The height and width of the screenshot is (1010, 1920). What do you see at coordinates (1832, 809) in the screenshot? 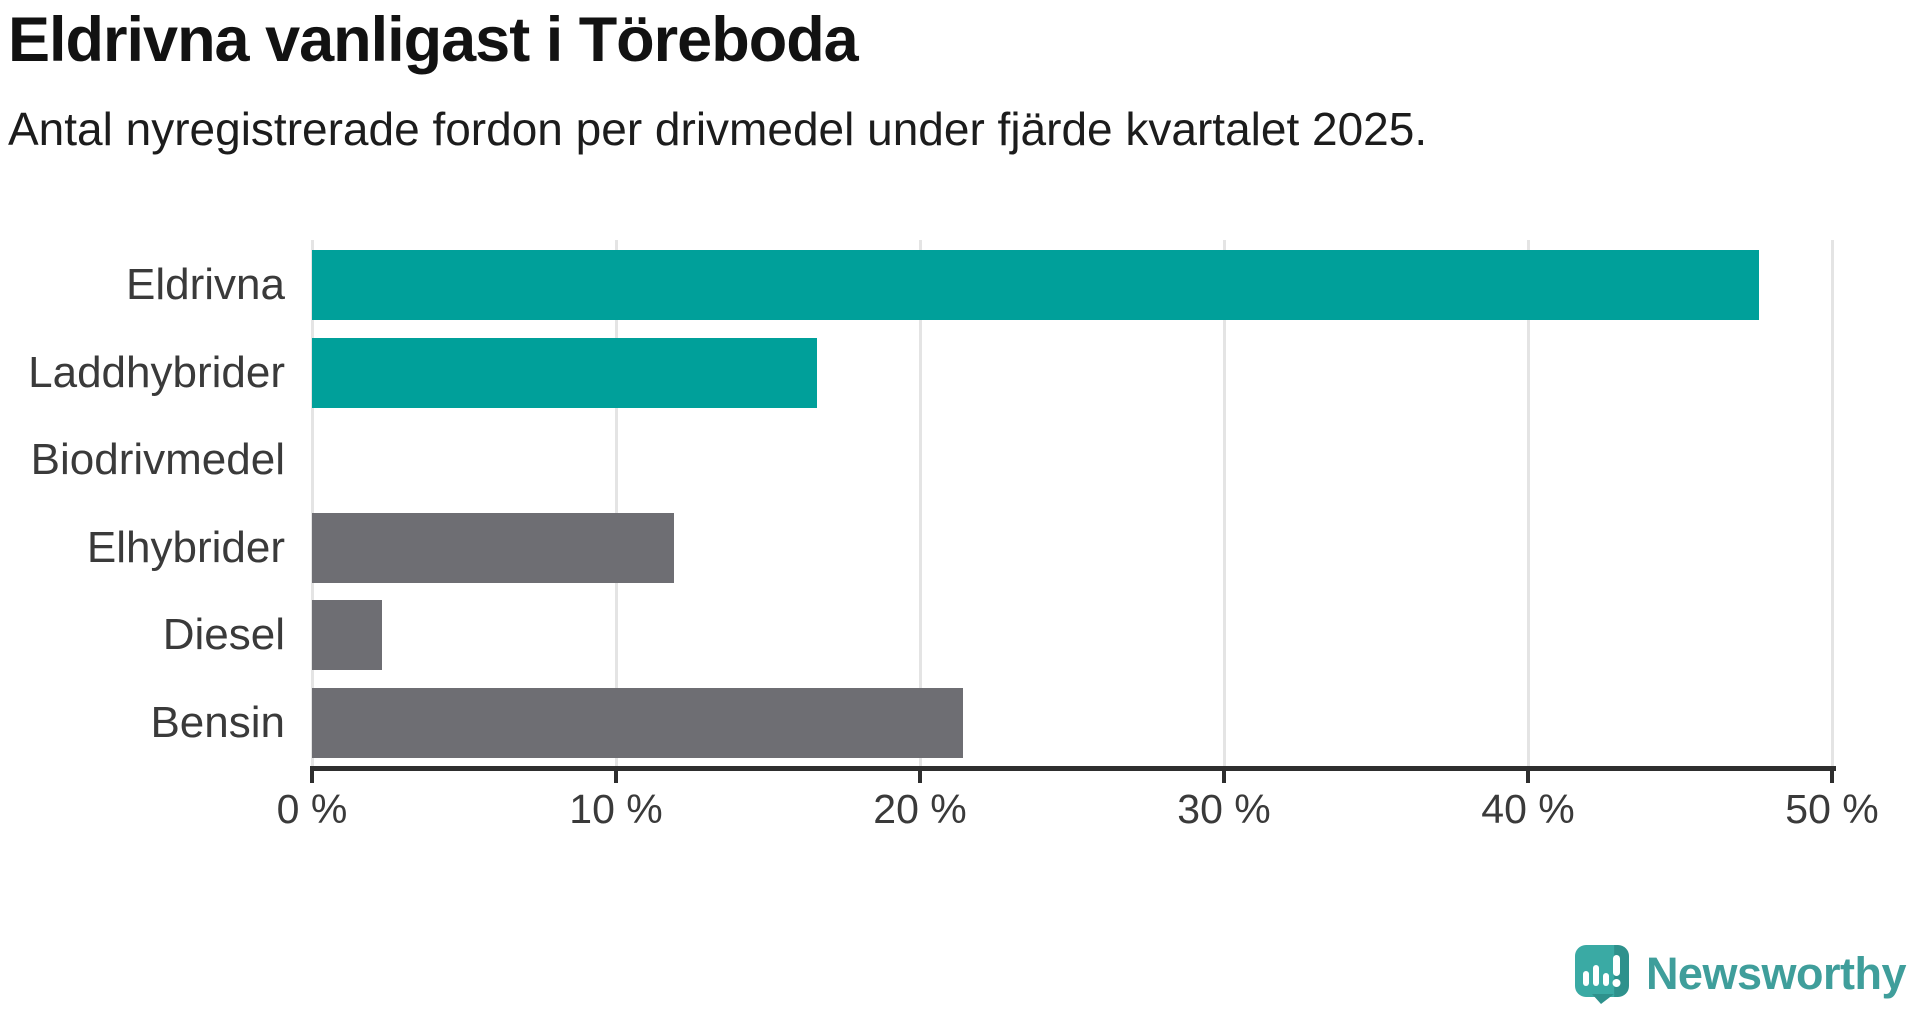
I see `x-tick-label: 50 %` at bounding box center [1832, 809].